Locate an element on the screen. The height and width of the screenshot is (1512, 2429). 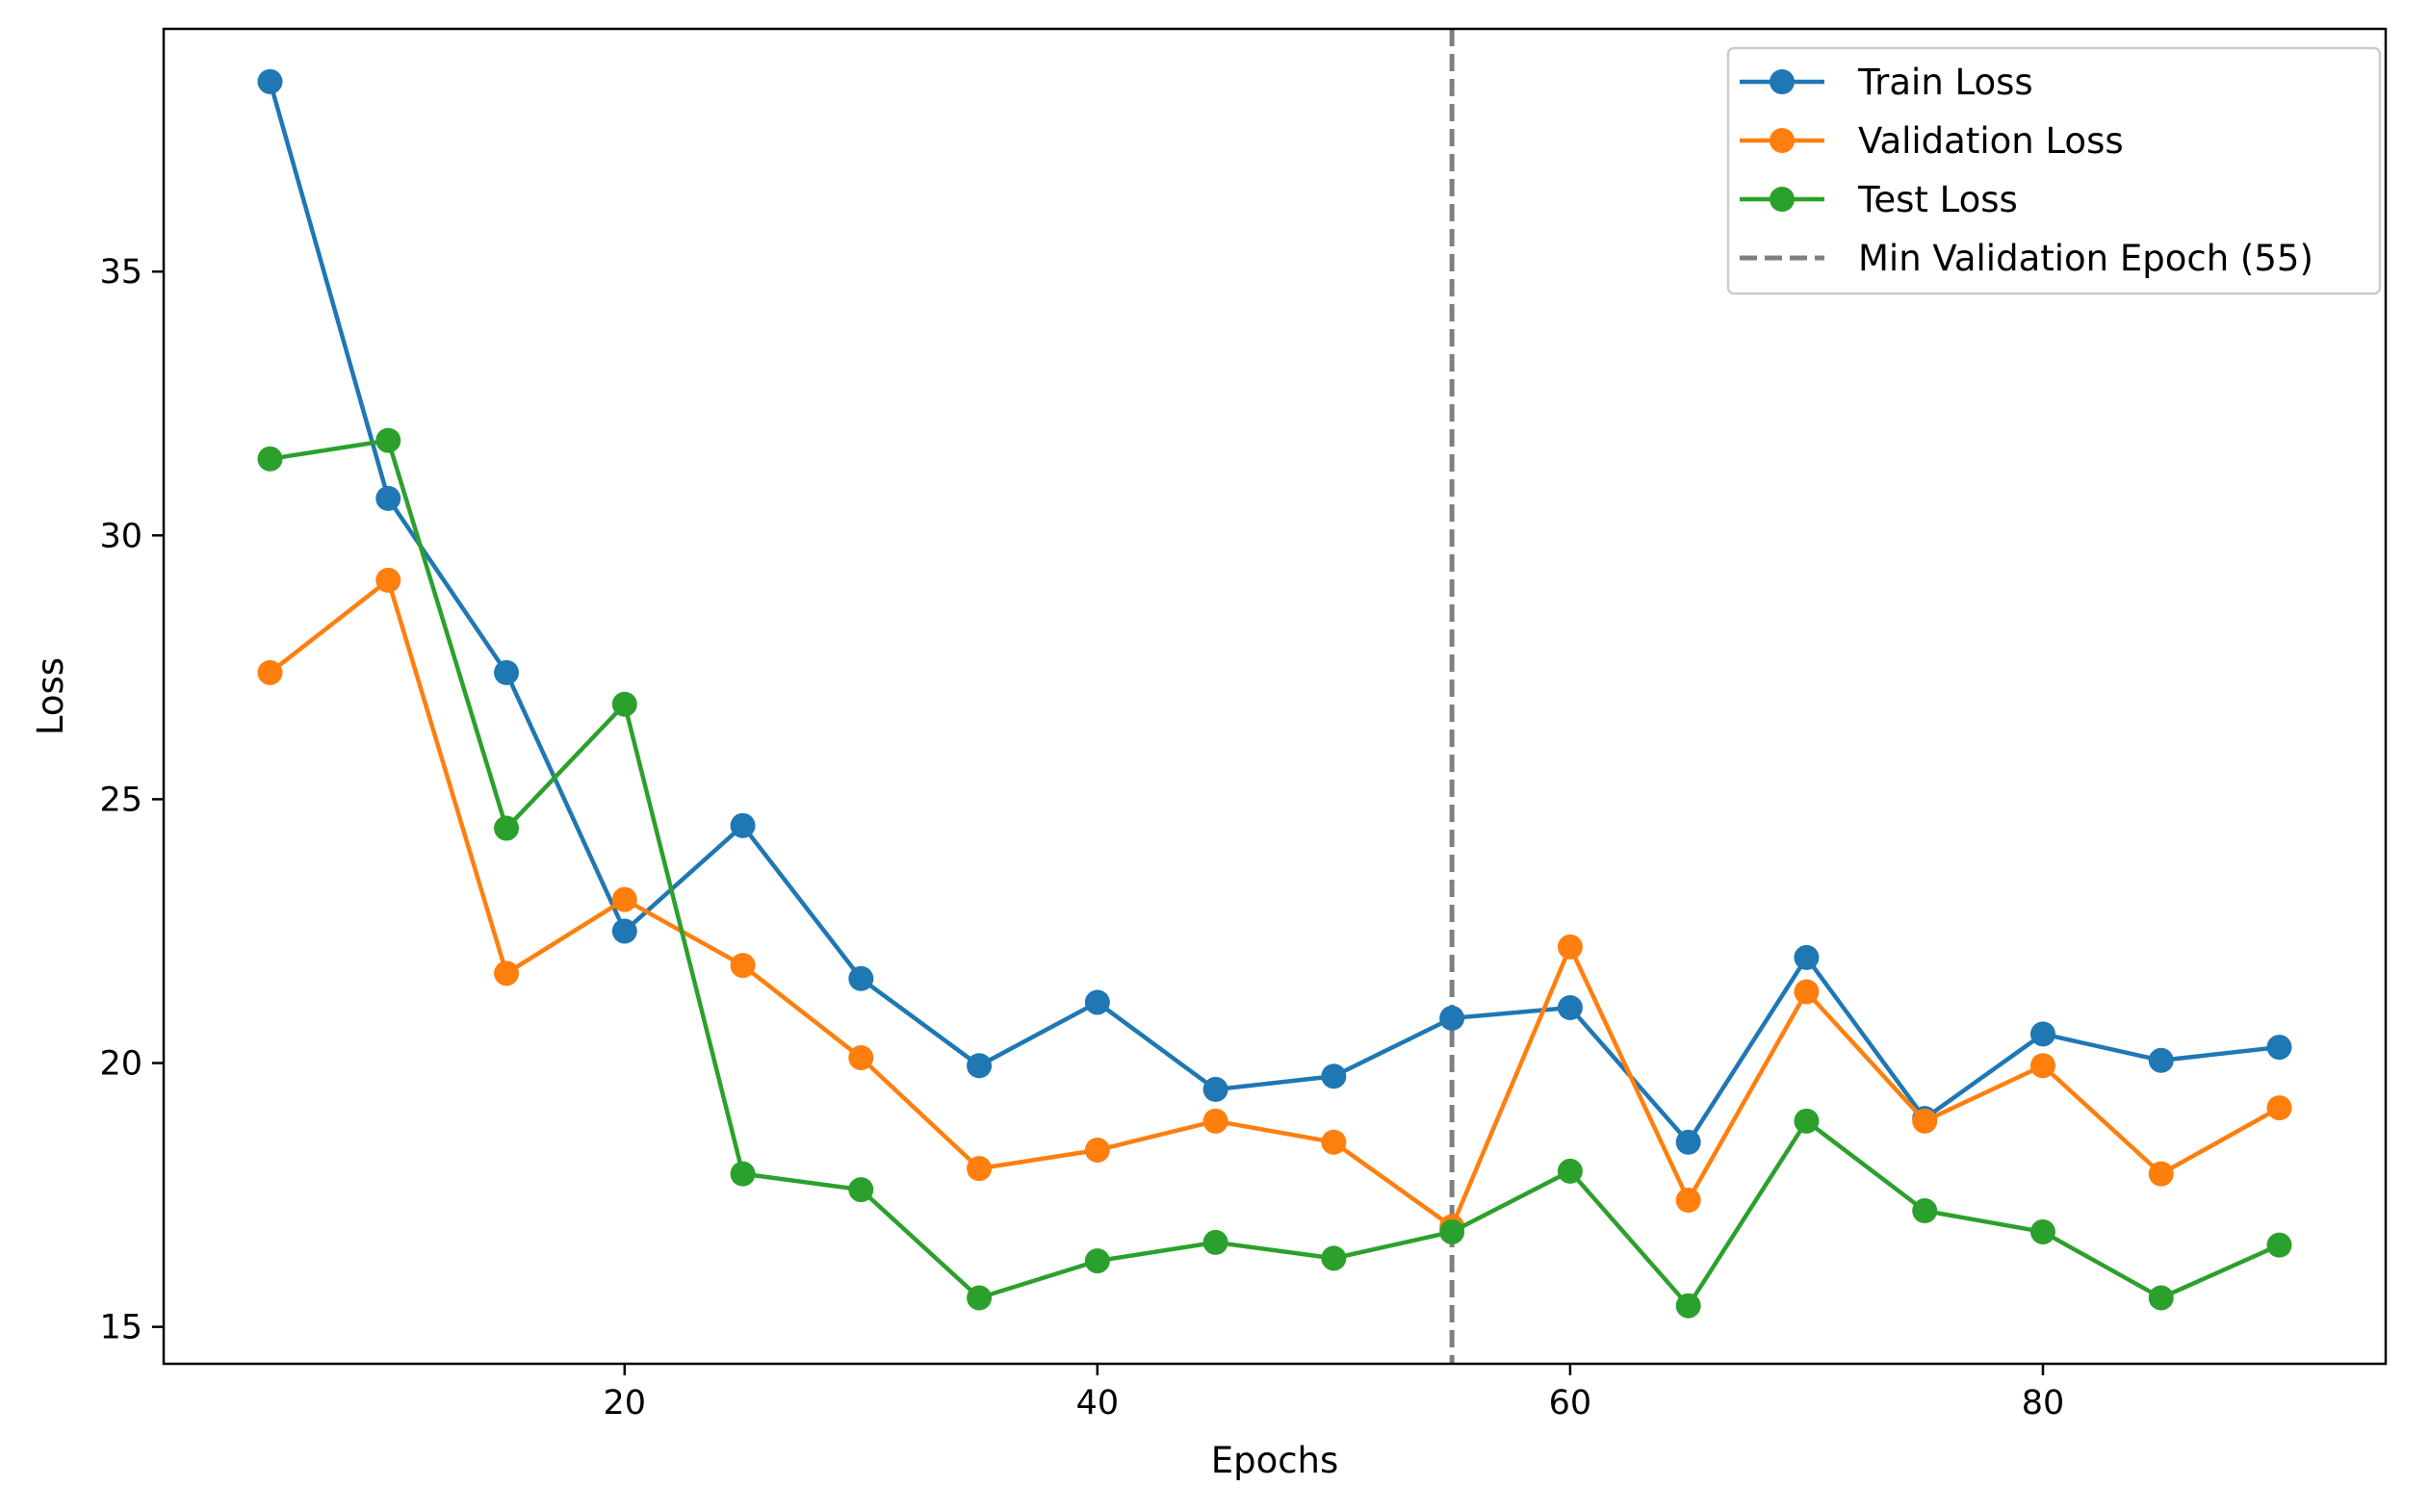
y-axis-label: Loss is located at coordinates (50, 696).